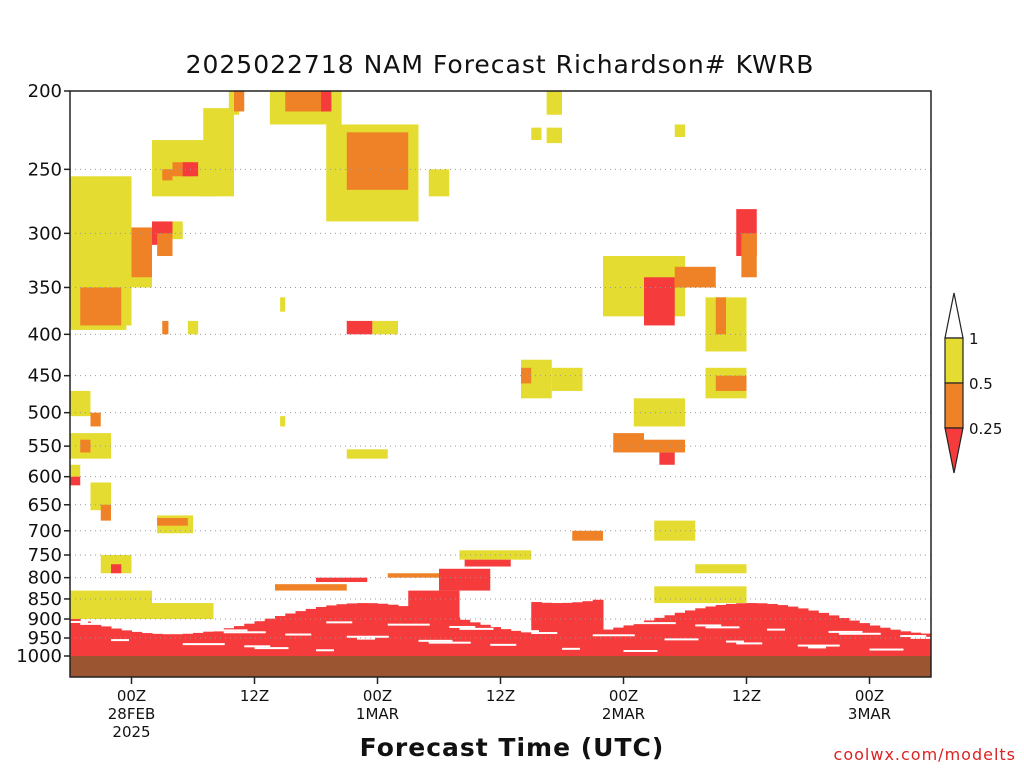  I want to click on y-tick-label: 550, so click(45, 446).